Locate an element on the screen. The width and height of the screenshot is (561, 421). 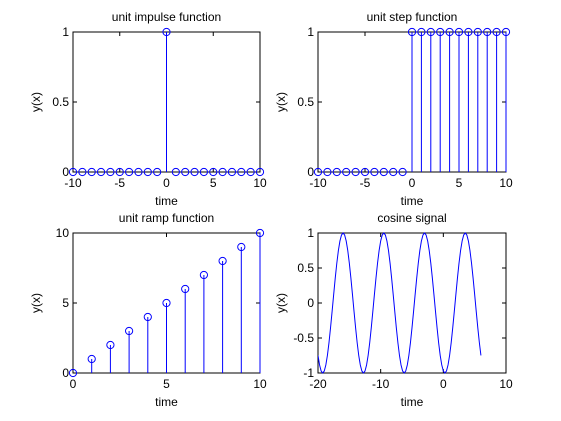
subplot-title: cosine signal is located at coordinates (411, 218).